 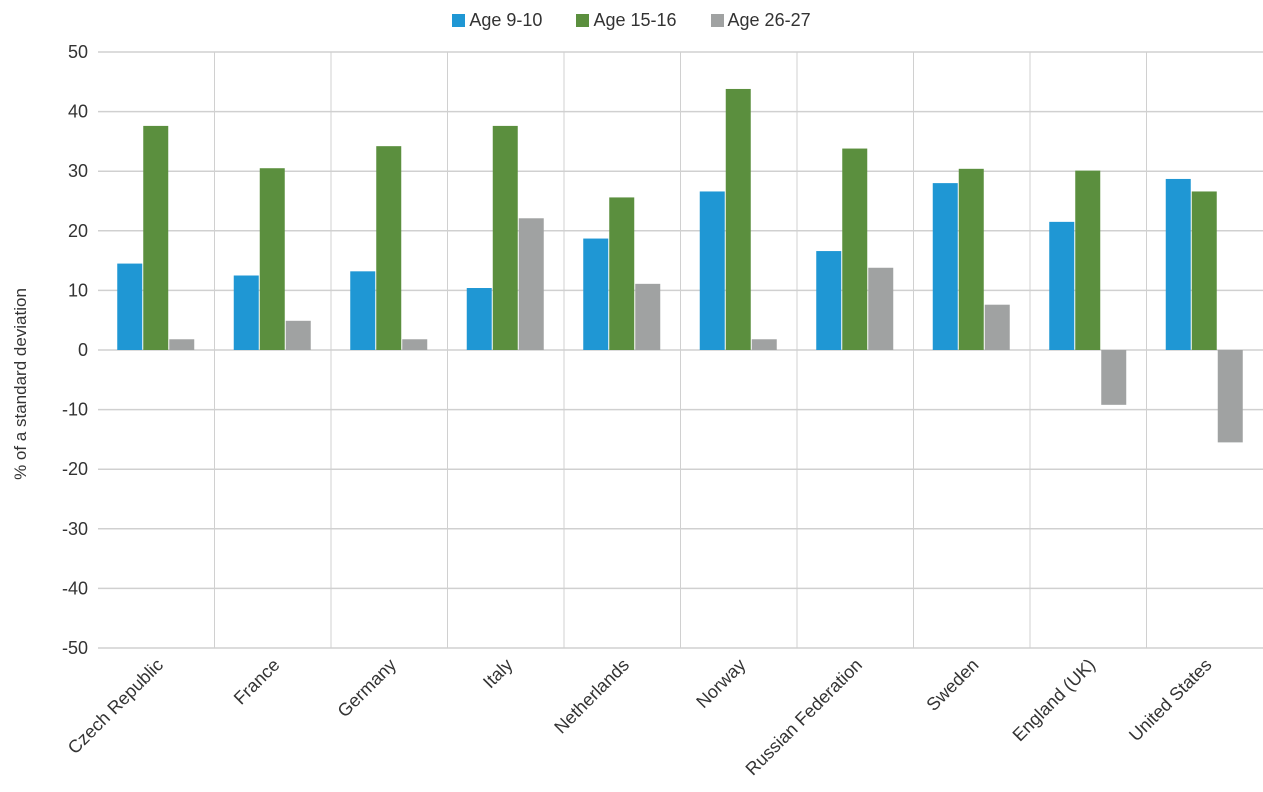 What do you see at coordinates (1062, 285) in the screenshot?
I see `bar-age-9-10-england-uk` at bounding box center [1062, 285].